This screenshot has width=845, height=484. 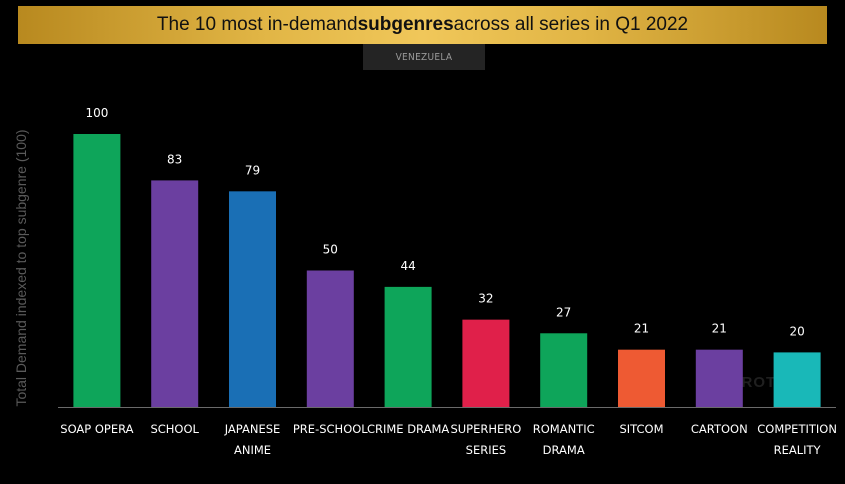 What do you see at coordinates (797, 439) in the screenshot?
I see `x-tick-label-10: COMPETITION REALITY` at bounding box center [797, 439].